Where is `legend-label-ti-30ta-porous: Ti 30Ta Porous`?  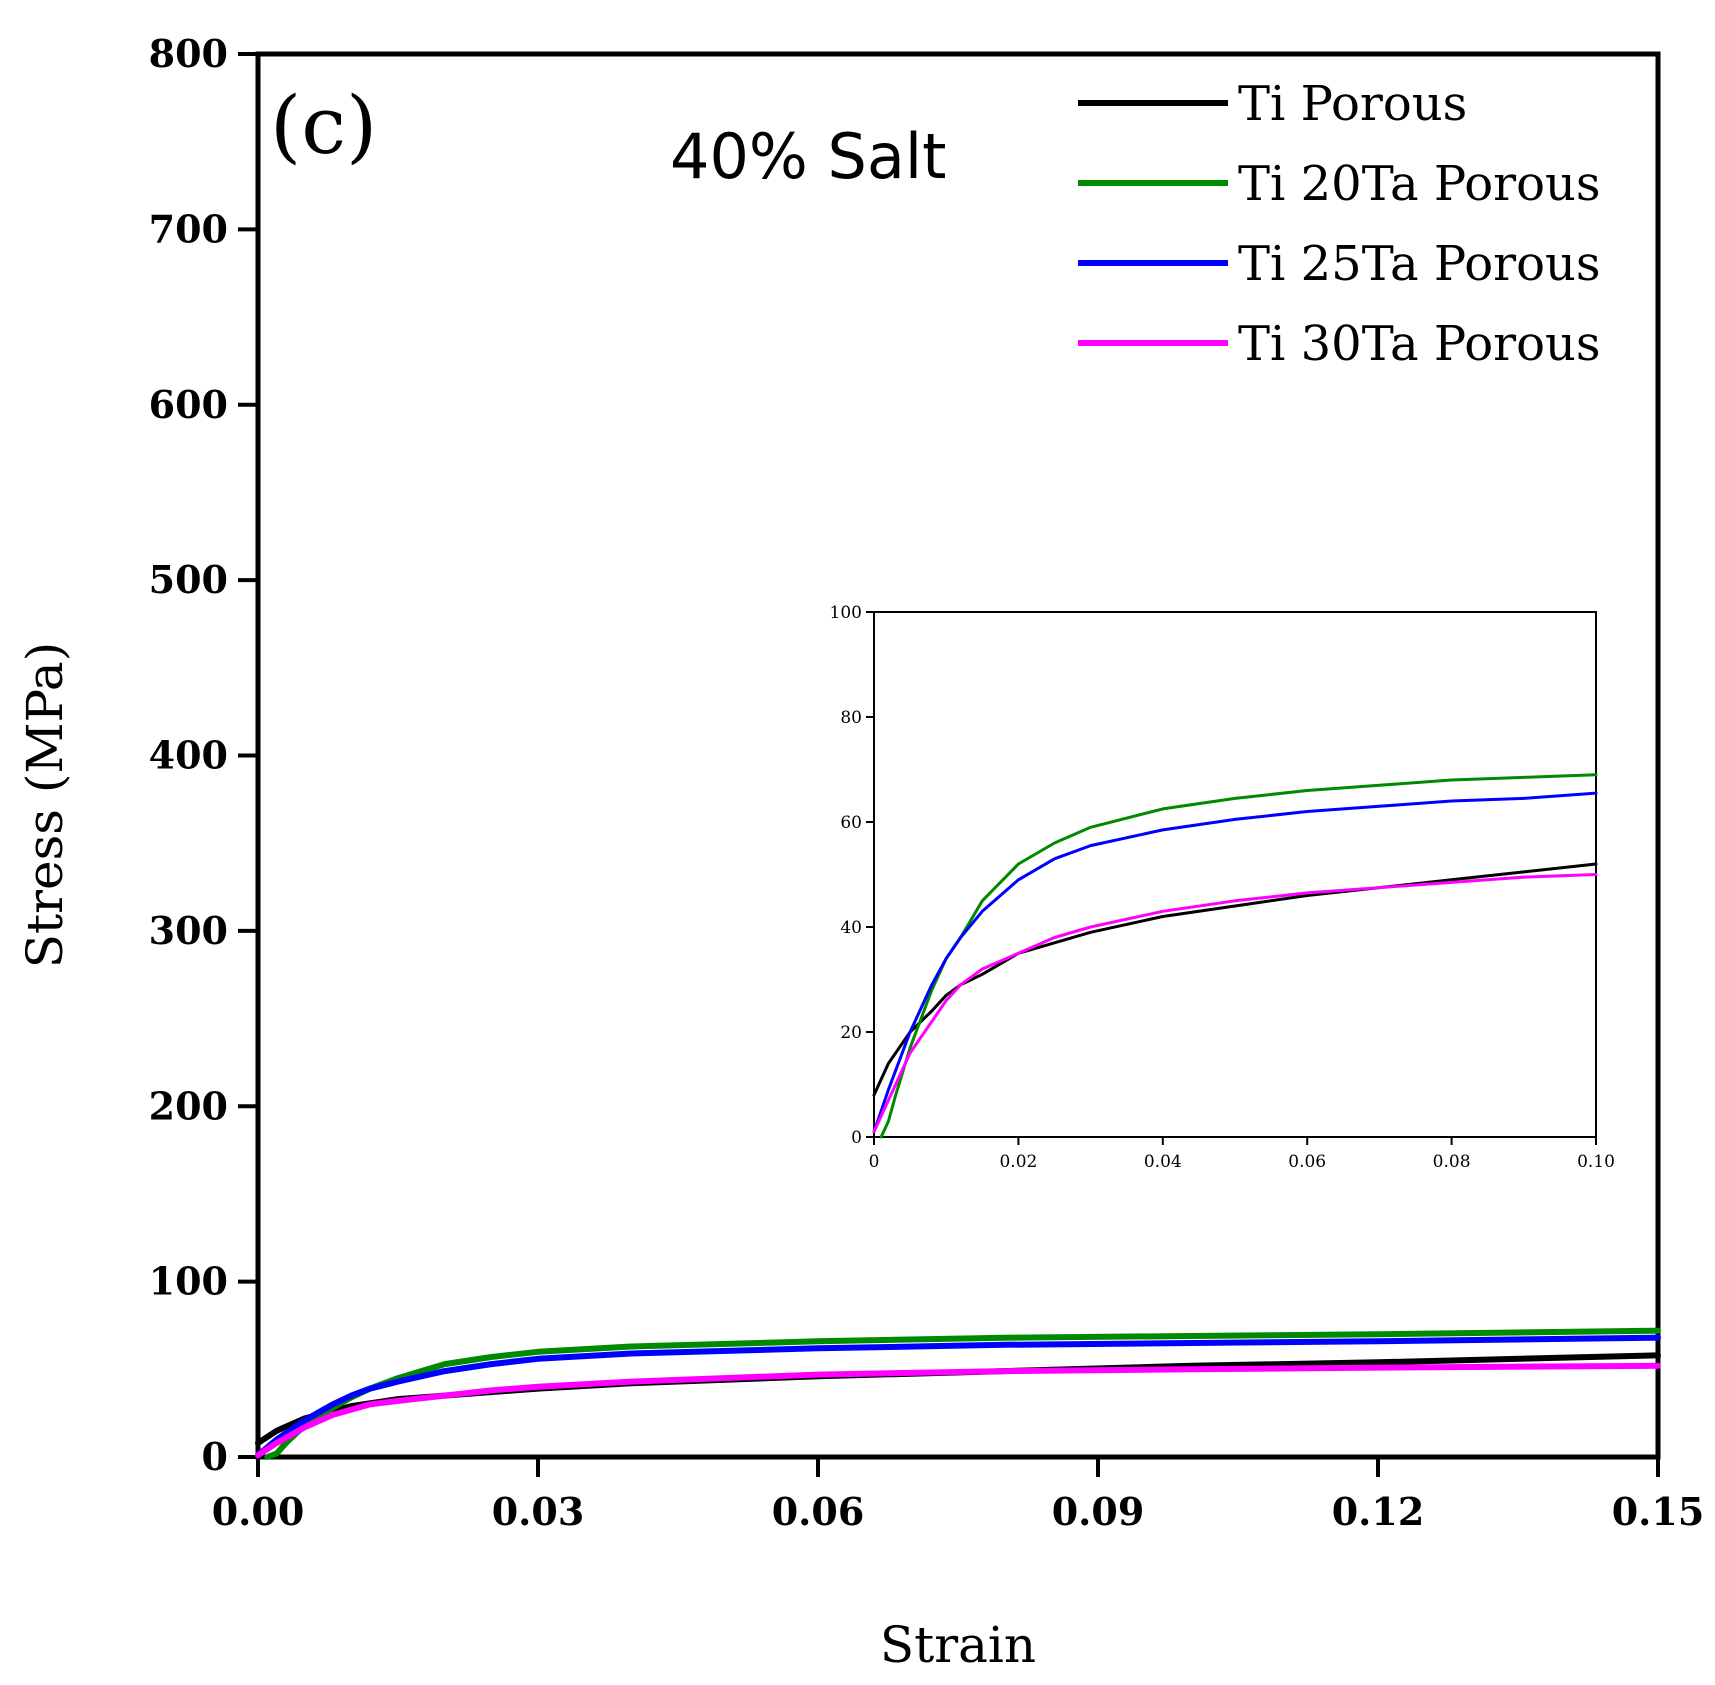
legend-label-ti-30ta-porous: Ti 30Ta Porous is located at coordinates (1419, 344).